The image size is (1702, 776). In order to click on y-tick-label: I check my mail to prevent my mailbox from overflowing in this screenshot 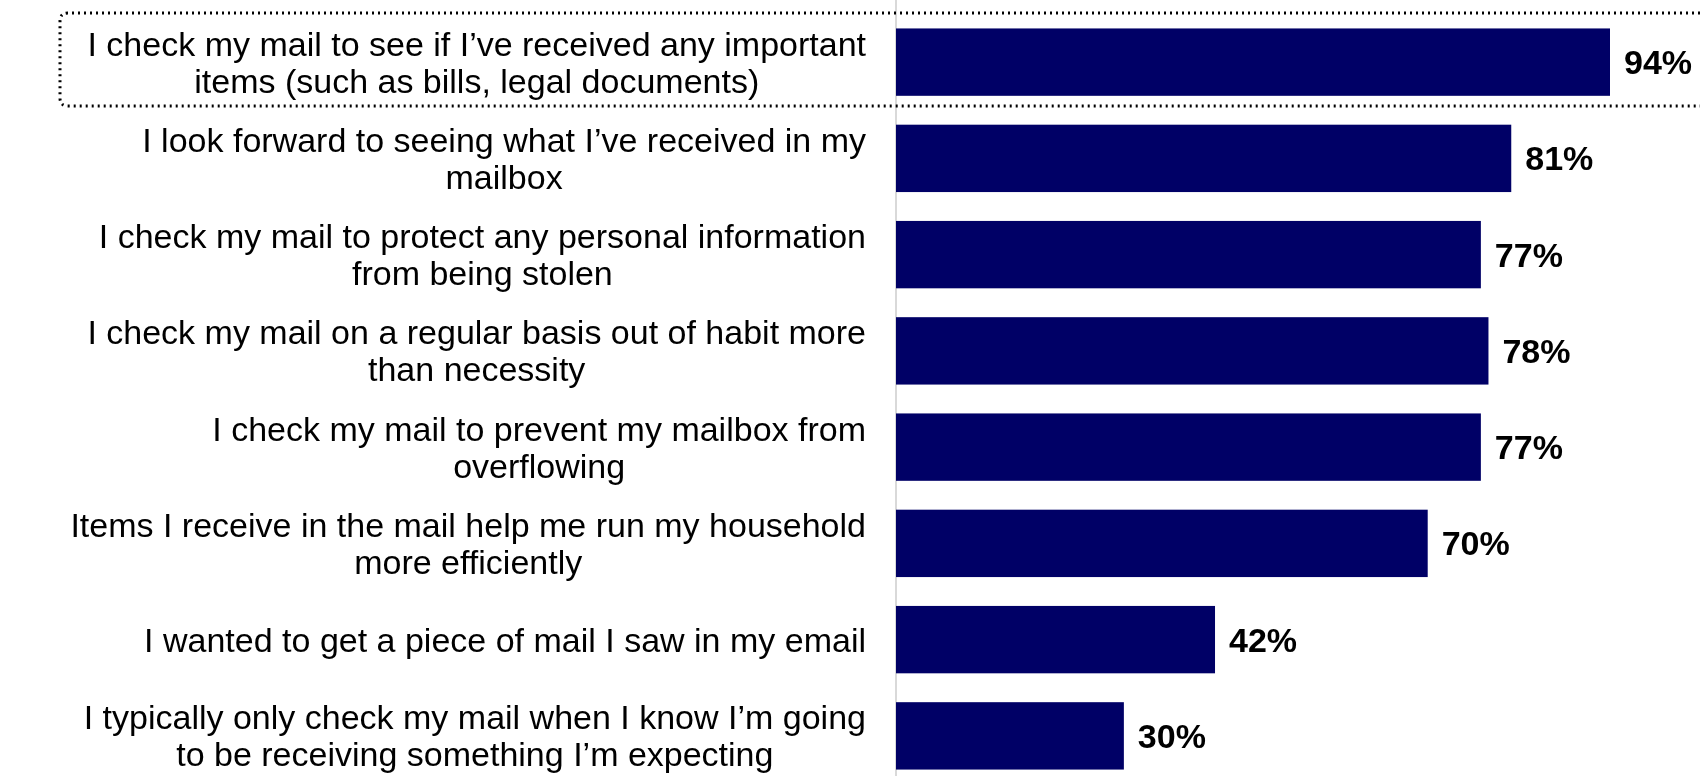, I will do `click(539, 447)`.